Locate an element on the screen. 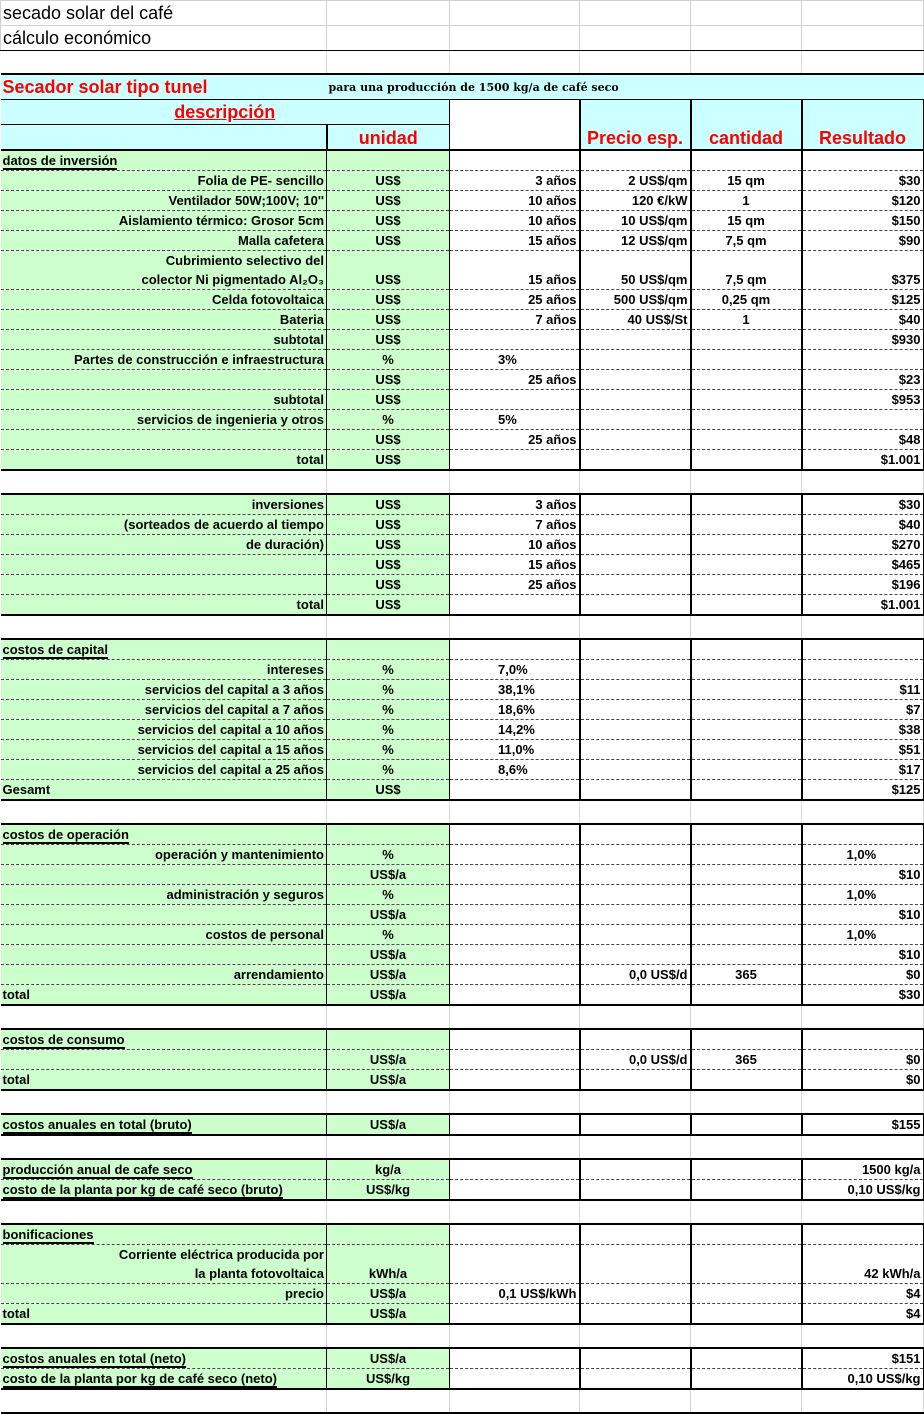 This screenshot has width=924, height=1414. result-cell: $375 is located at coordinates (862, 280).